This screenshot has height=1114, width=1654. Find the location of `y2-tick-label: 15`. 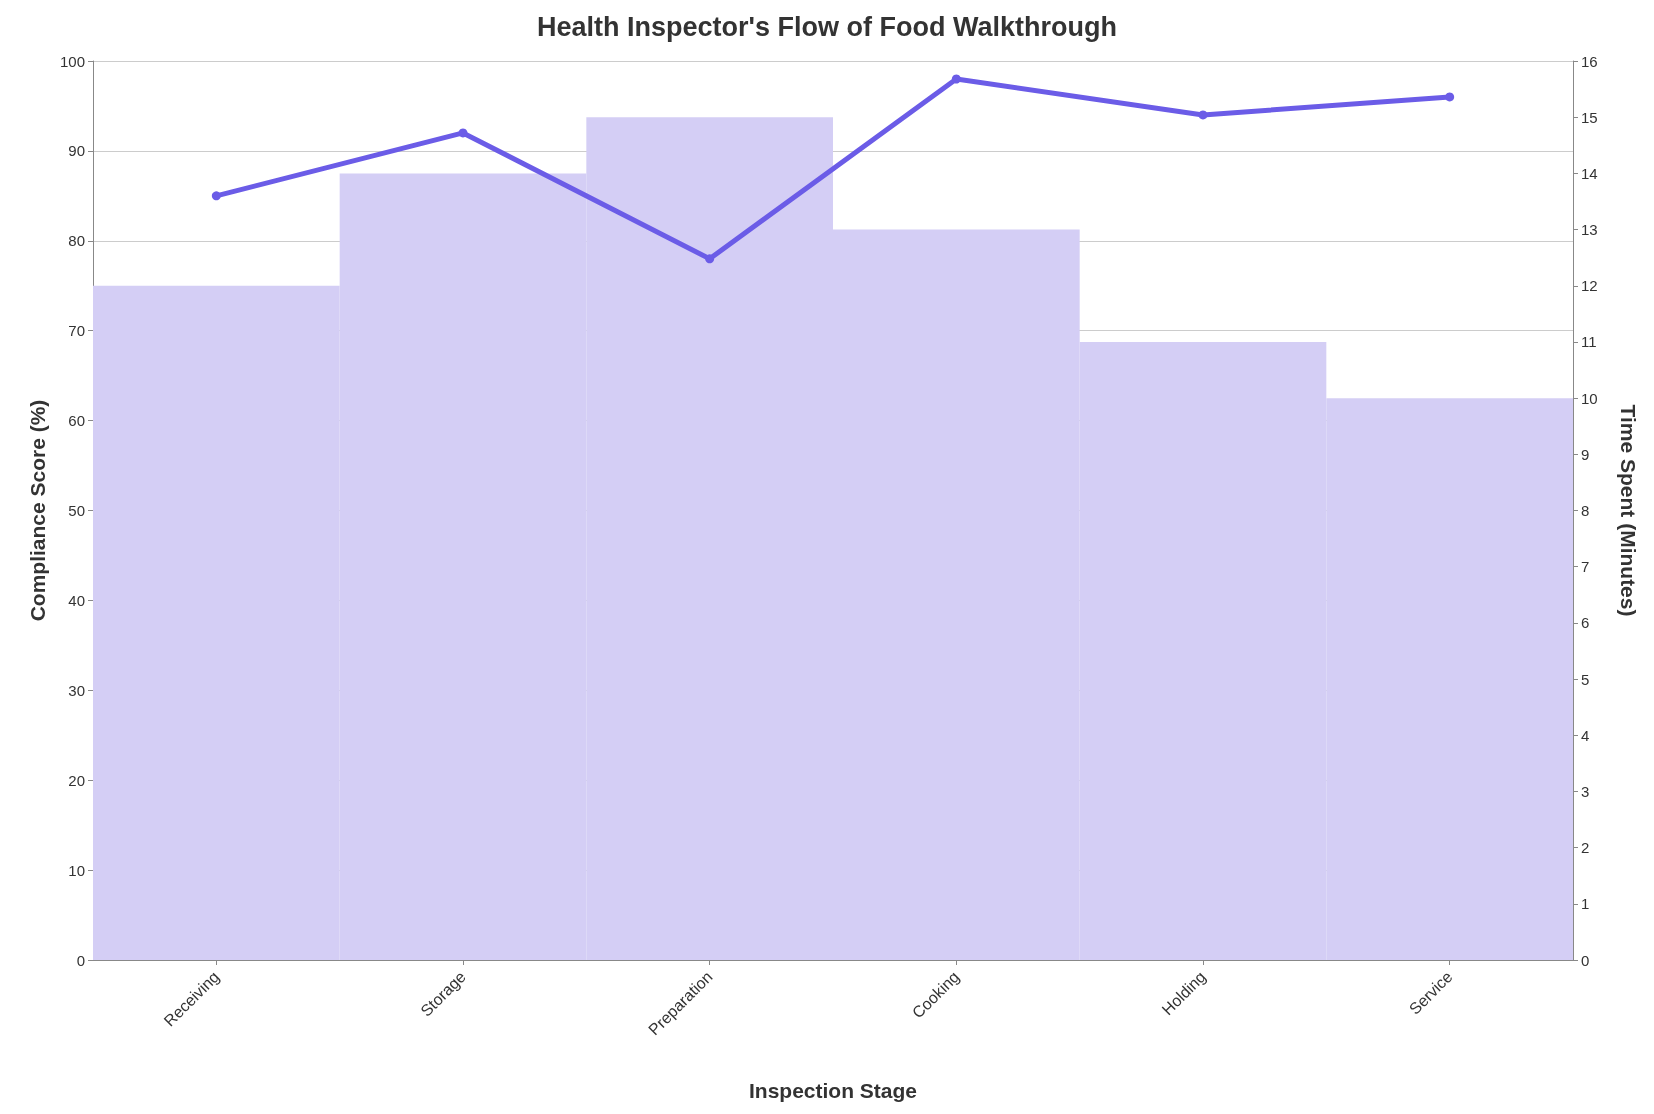

y2-tick-label: 15 is located at coordinates (1589, 117).